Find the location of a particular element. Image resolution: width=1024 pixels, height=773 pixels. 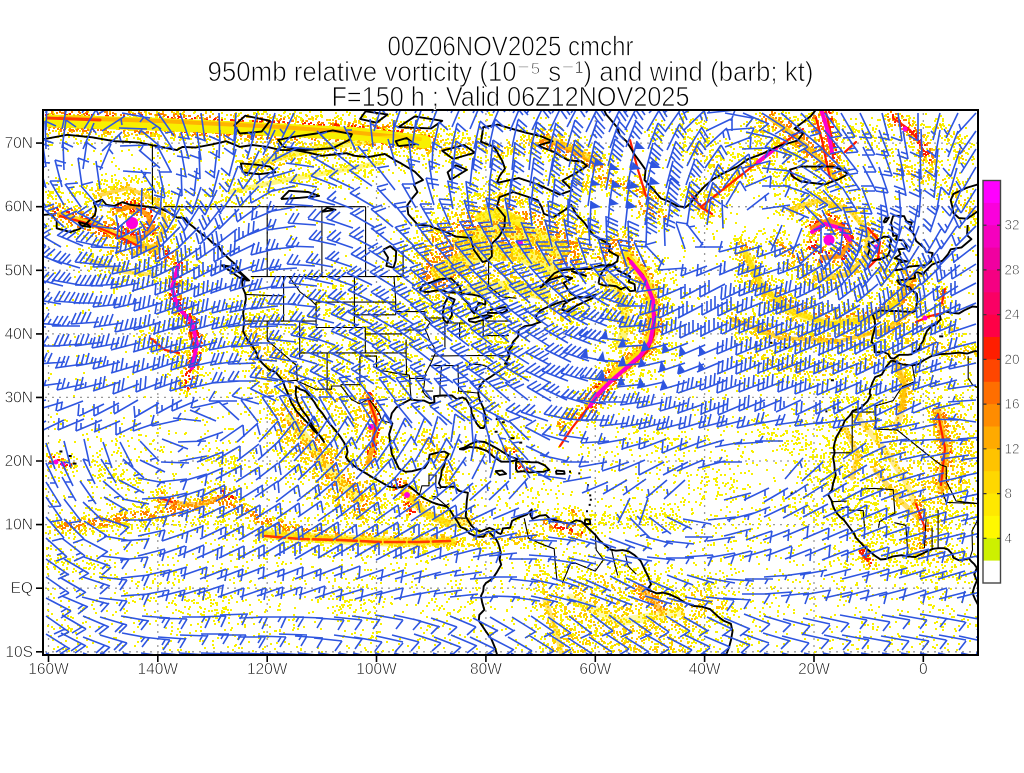

svg-text: EQ is located at coordinates (22, 588).